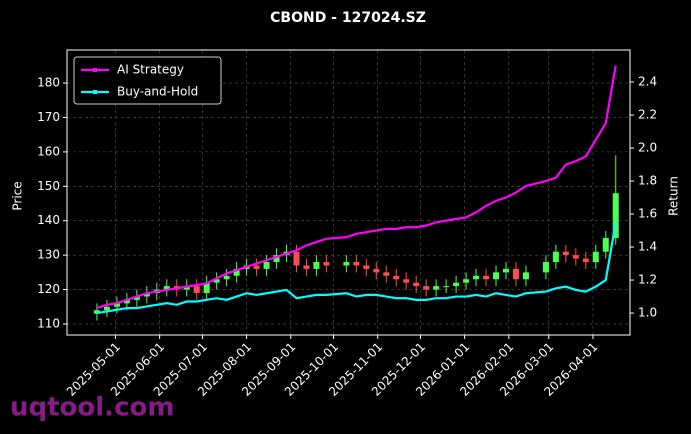  Describe the element at coordinates (48, 186) in the screenshot. I see `y-tick-label: 150` at that location.